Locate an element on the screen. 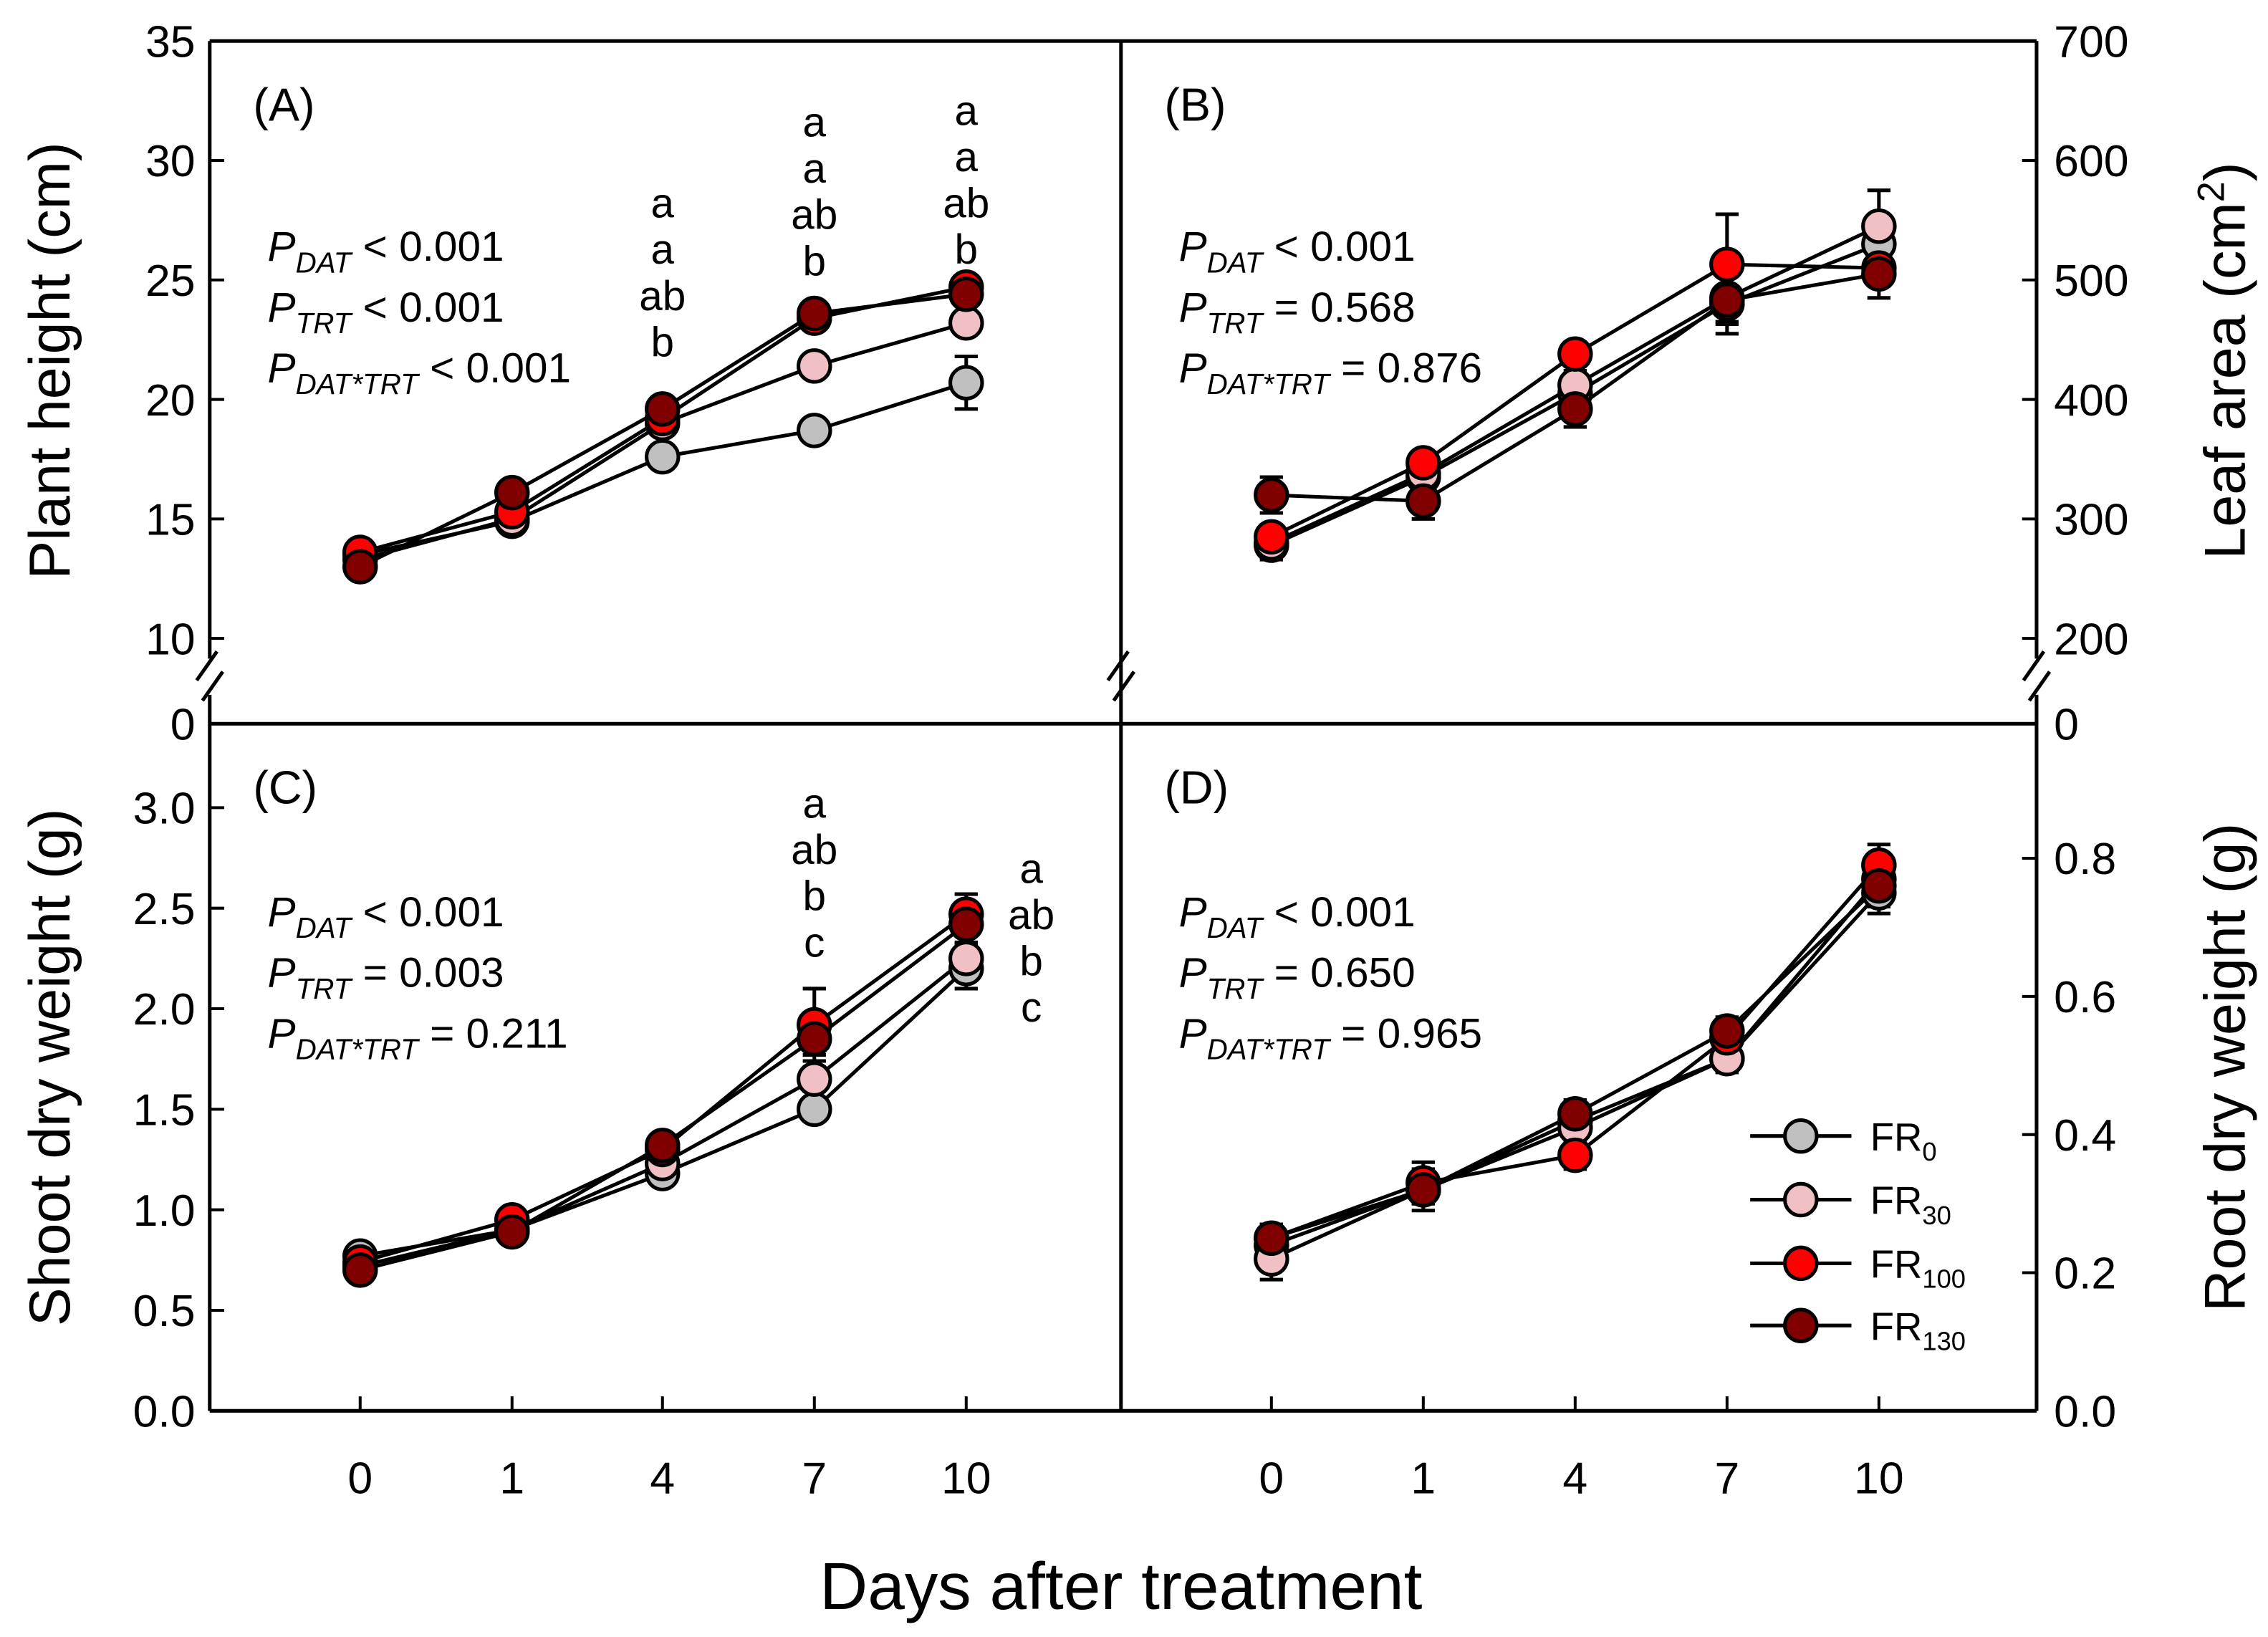 The image size is (2268, 1637). p-subscript: DAT is located at coordinates (325, 928).